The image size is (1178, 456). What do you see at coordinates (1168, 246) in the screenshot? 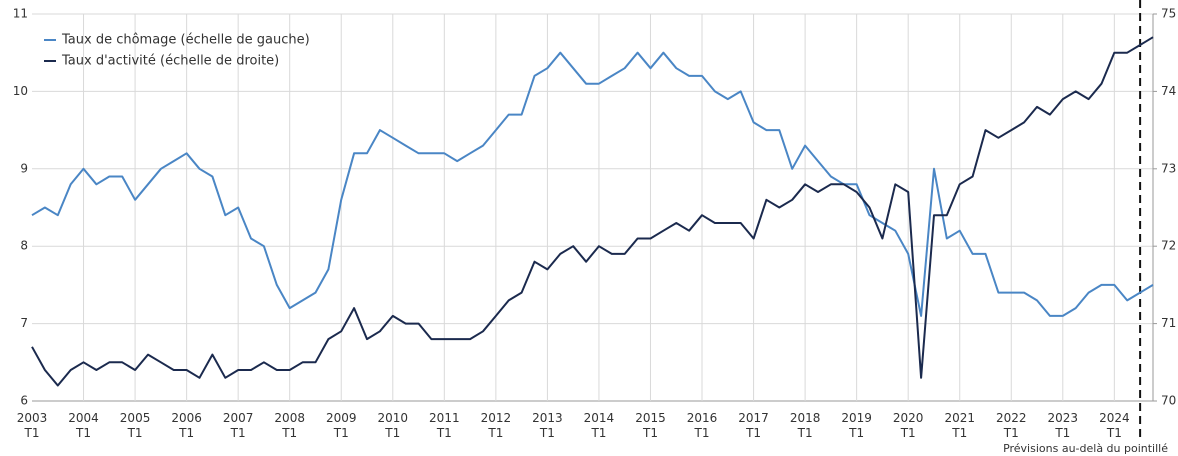
I see `y2-tick-label: 72` at bounding box center [1168, 246].